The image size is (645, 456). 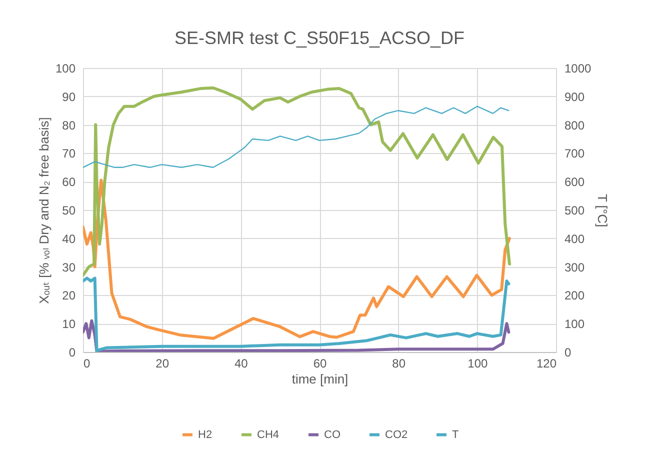 What do you see at coordinates (568, 353) in the screenshot?
I see `y2-tick-label: 0` at bounding box center [568, 353].